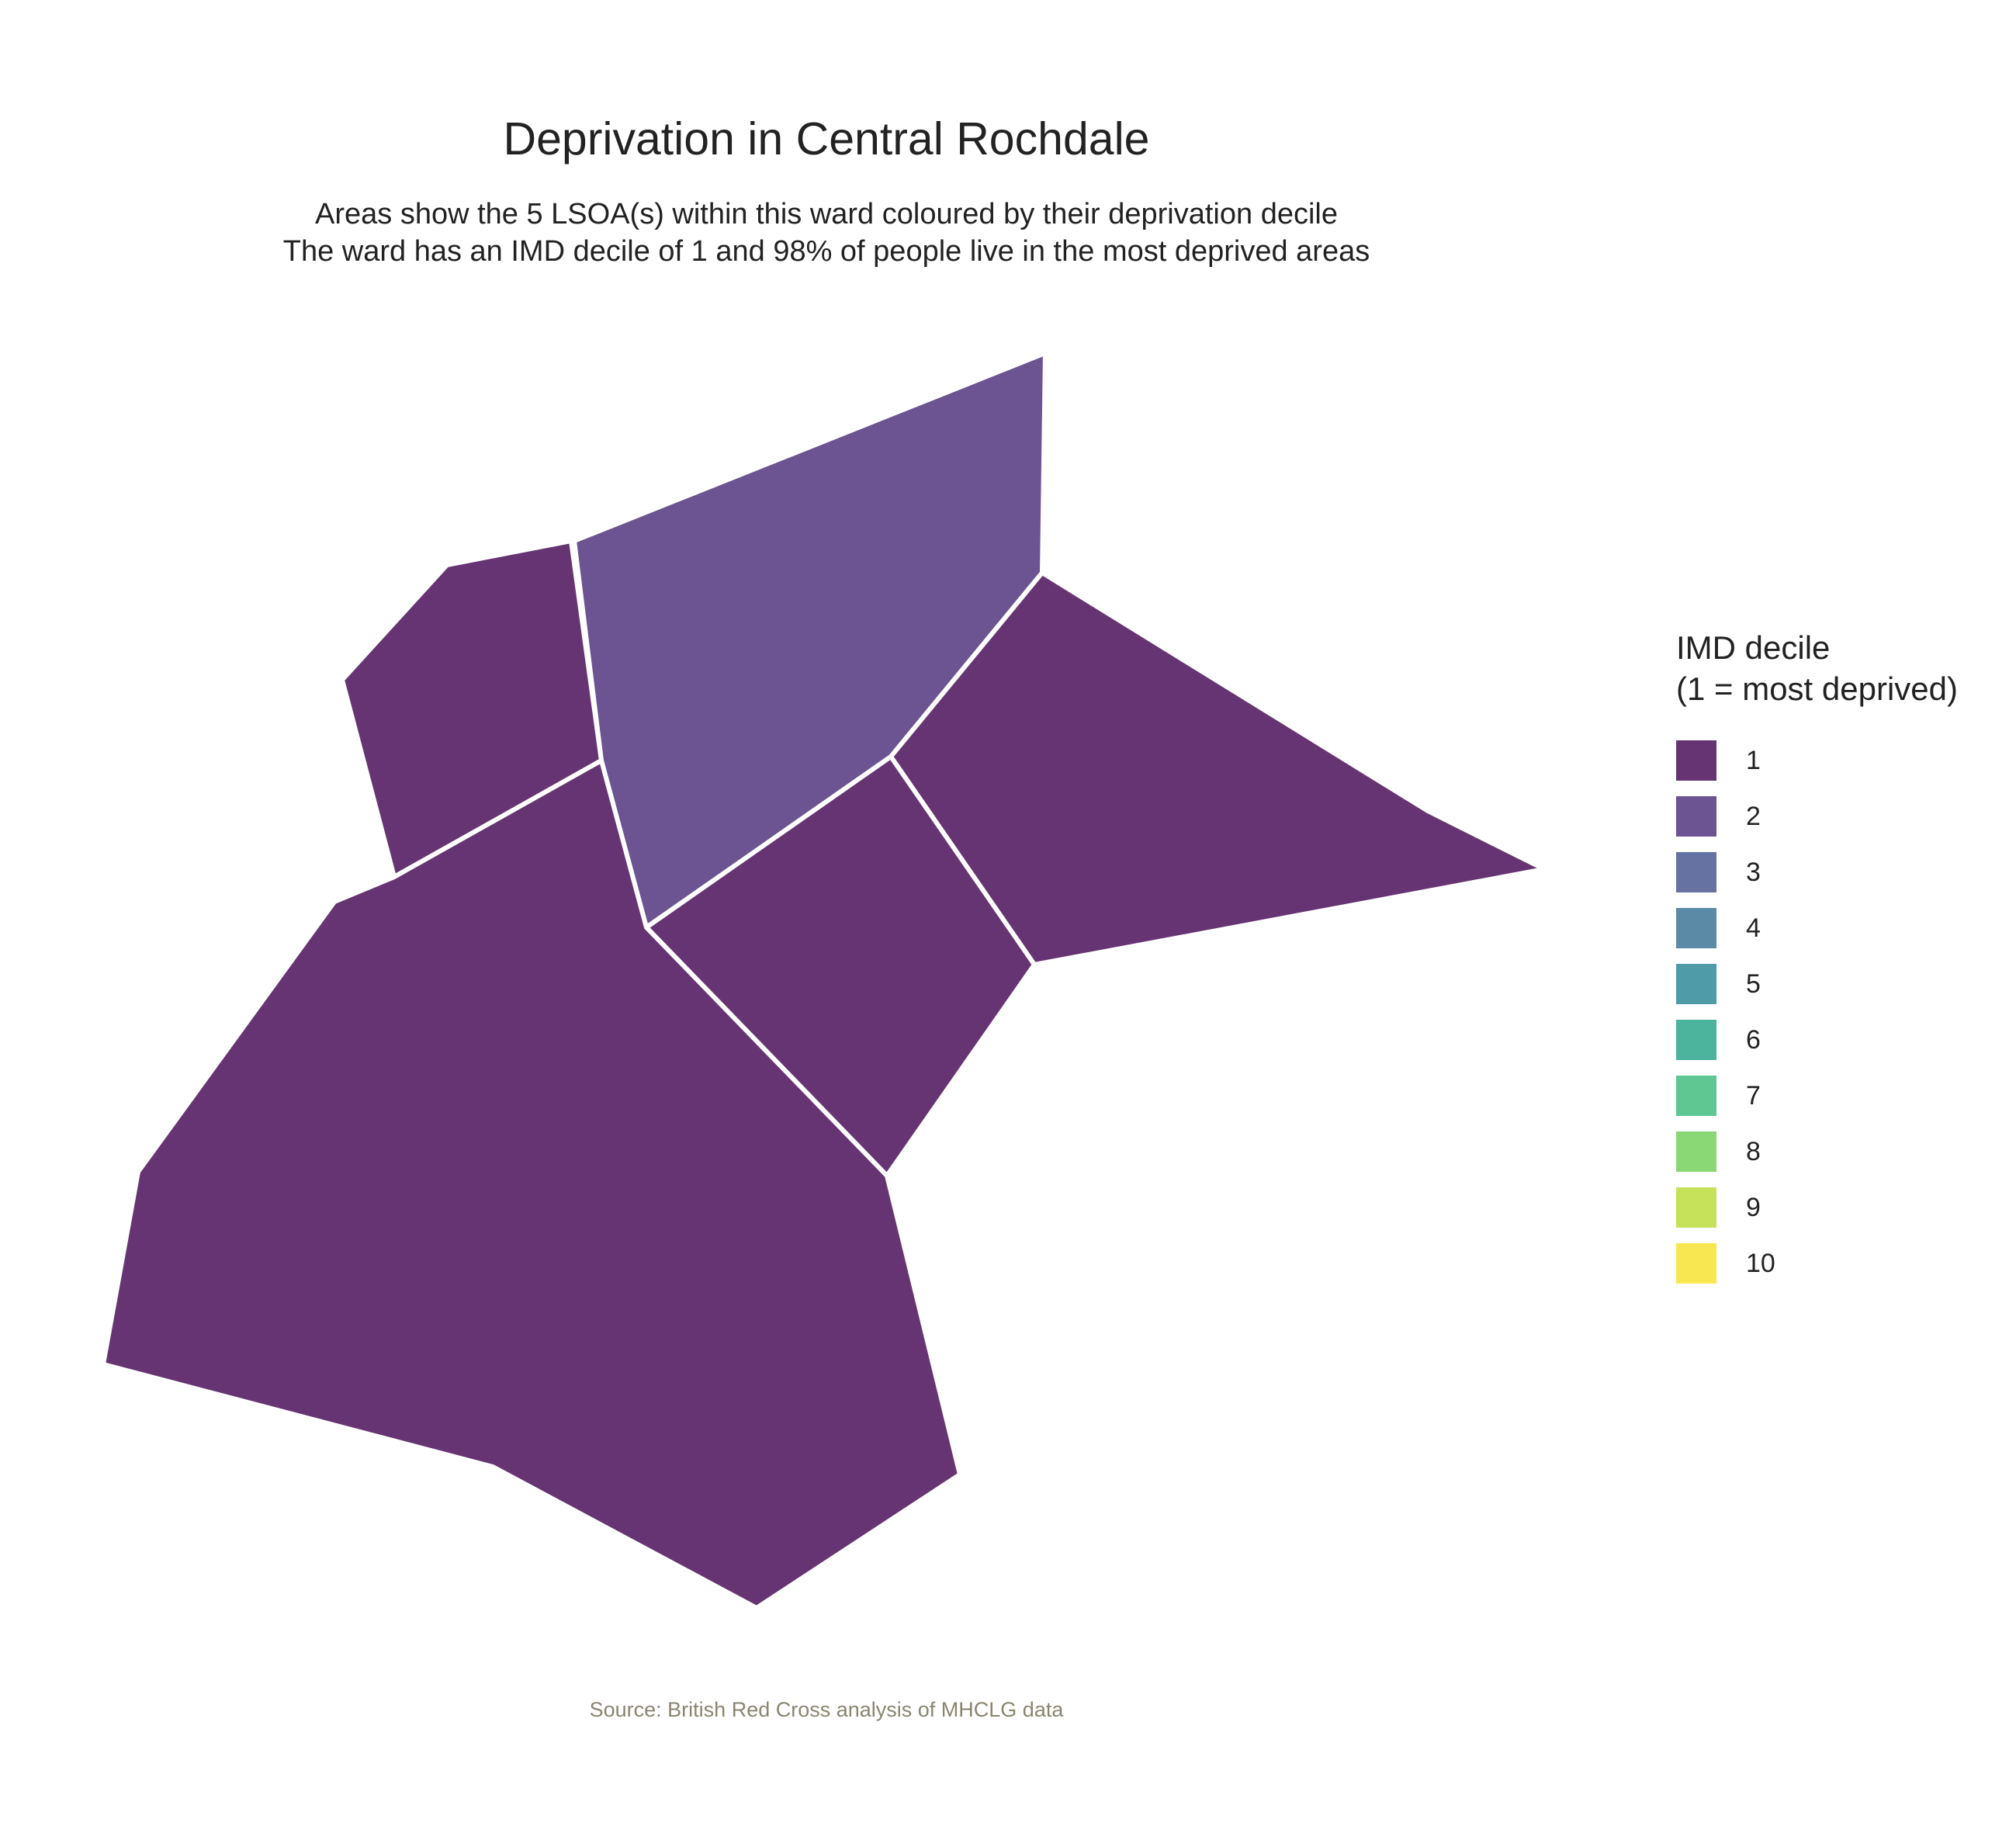 The width and height of the screenshot is (2016, 1833). I want to click on legend-item: 4, so click(1817, 928).